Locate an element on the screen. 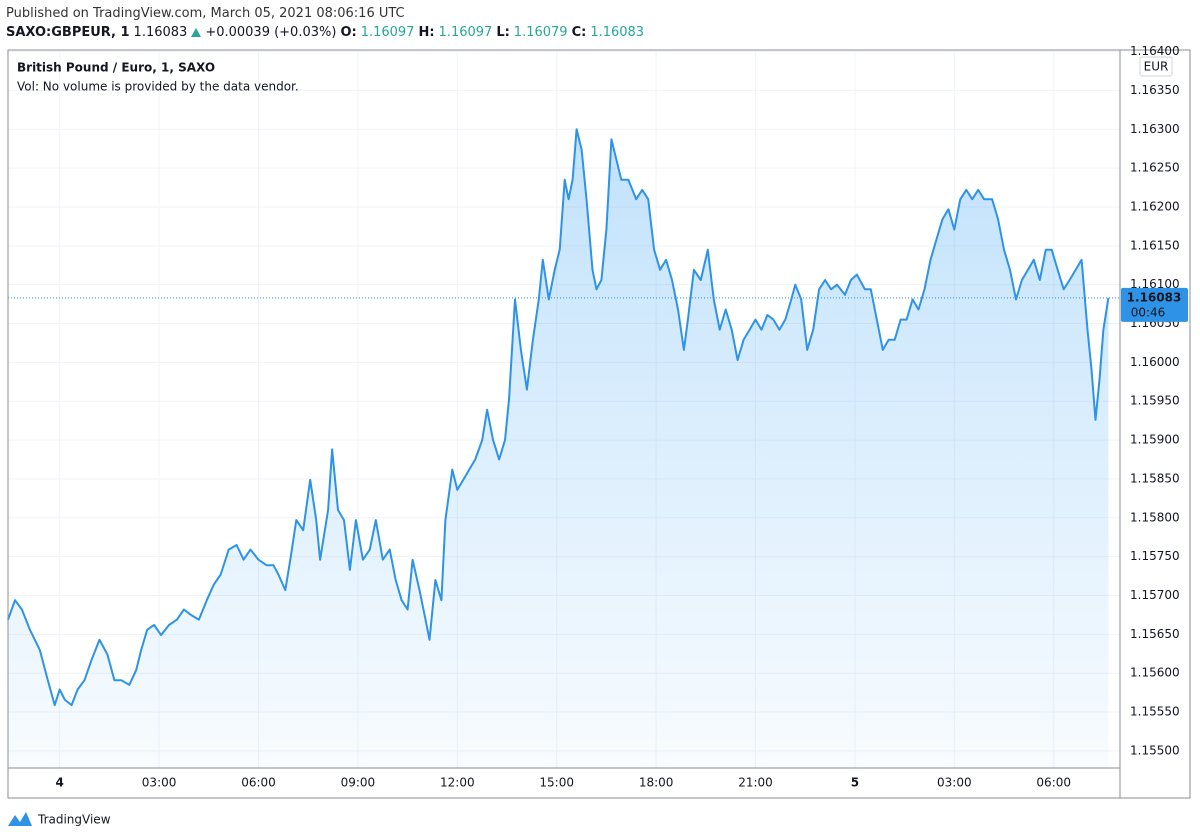  y-tick-label: 1.15650 is located at coordinates (1155, 634).